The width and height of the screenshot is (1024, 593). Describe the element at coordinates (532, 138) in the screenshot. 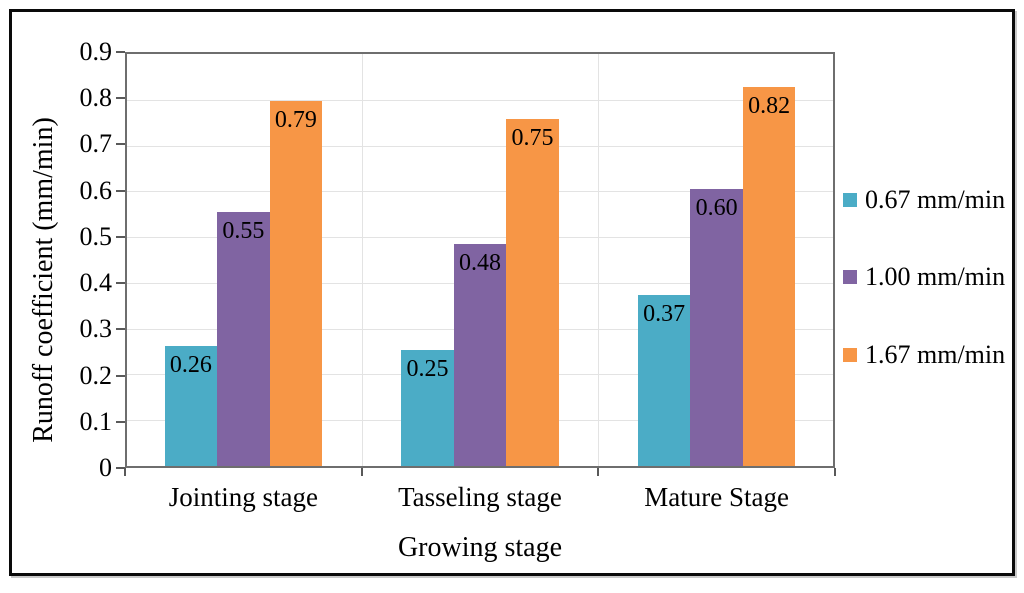

I see `bar-value-label: 0.75` at that location.